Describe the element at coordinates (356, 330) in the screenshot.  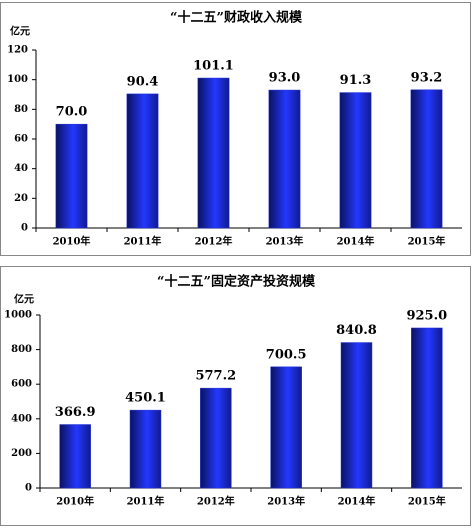
I see `value-label: 840.8` at that location.